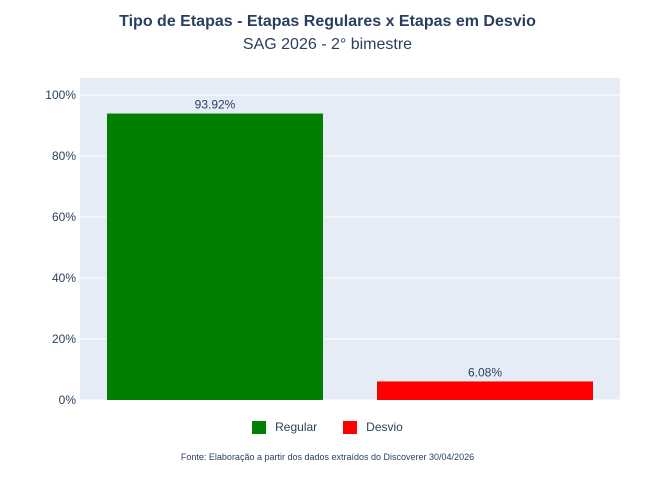 Image resolution: width=655 pixels, height=479 pixels. What do you see at coordinates (259, 427) in the screenshot?
I see `legend-swatch-regular` at bounding box center [259, 427].